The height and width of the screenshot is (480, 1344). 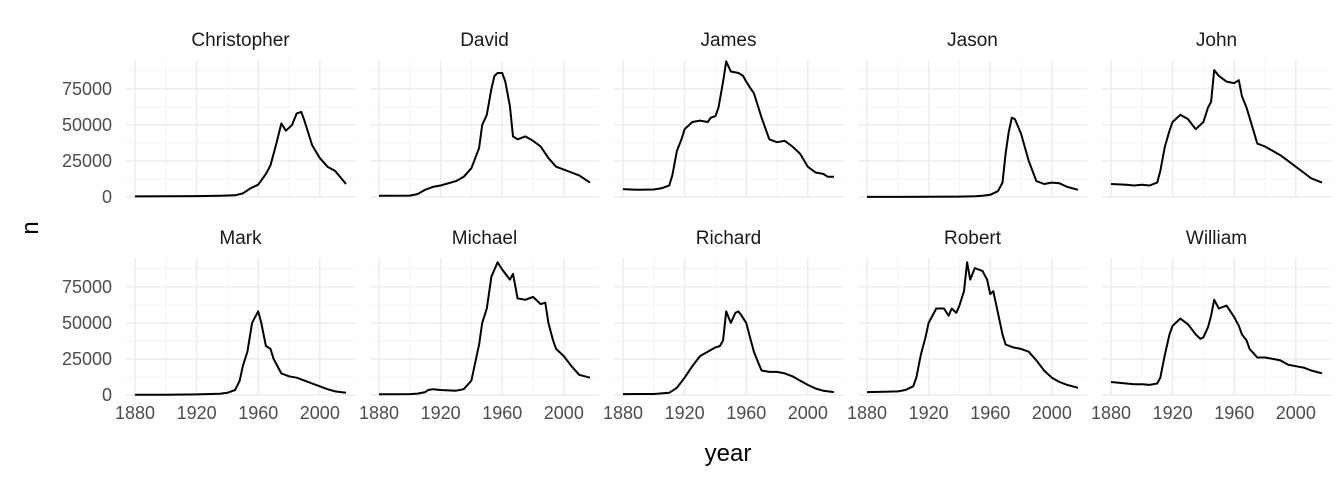 I want to click on facet-title: Jason, so click(x=972, y=40).